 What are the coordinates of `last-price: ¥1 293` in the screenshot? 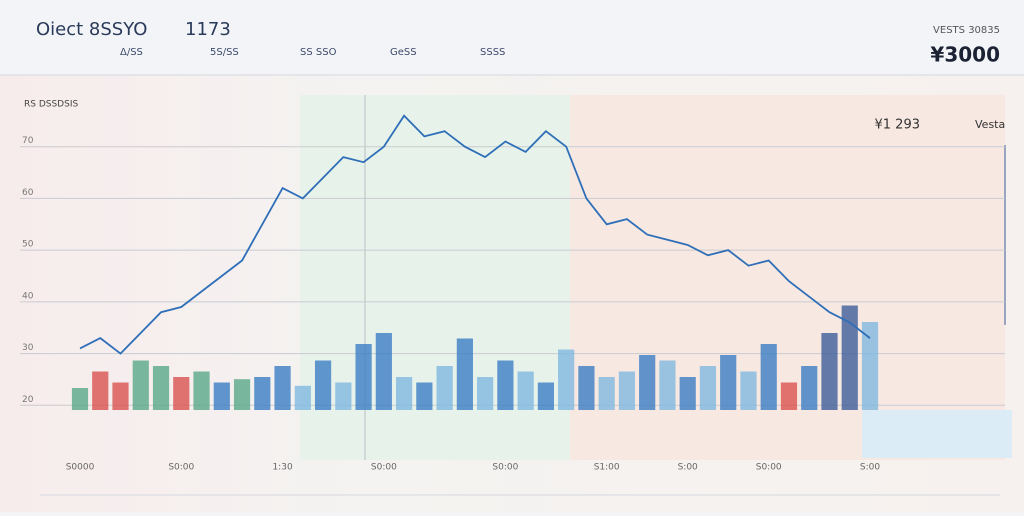 It's located at (898, 125).